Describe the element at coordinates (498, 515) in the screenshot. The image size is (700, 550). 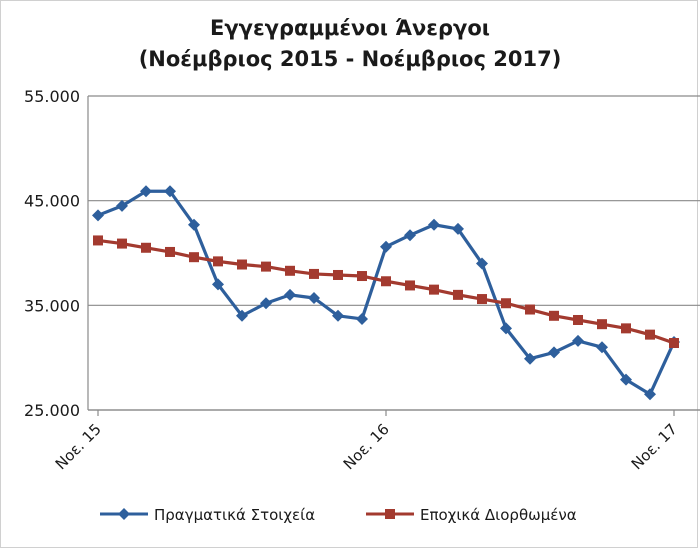
I see `legend-label-seasonal: Εποχικά Διορθωμένα` at that location.